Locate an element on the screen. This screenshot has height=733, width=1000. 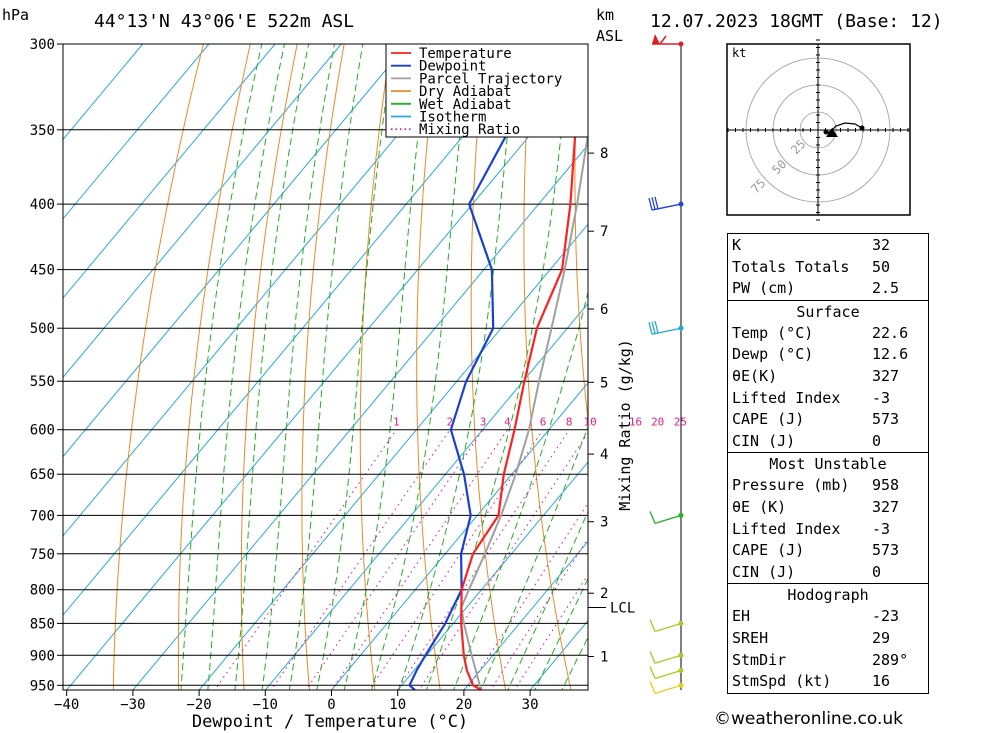
temperature-tick-label: −20 is located at coordinates (198, 705).